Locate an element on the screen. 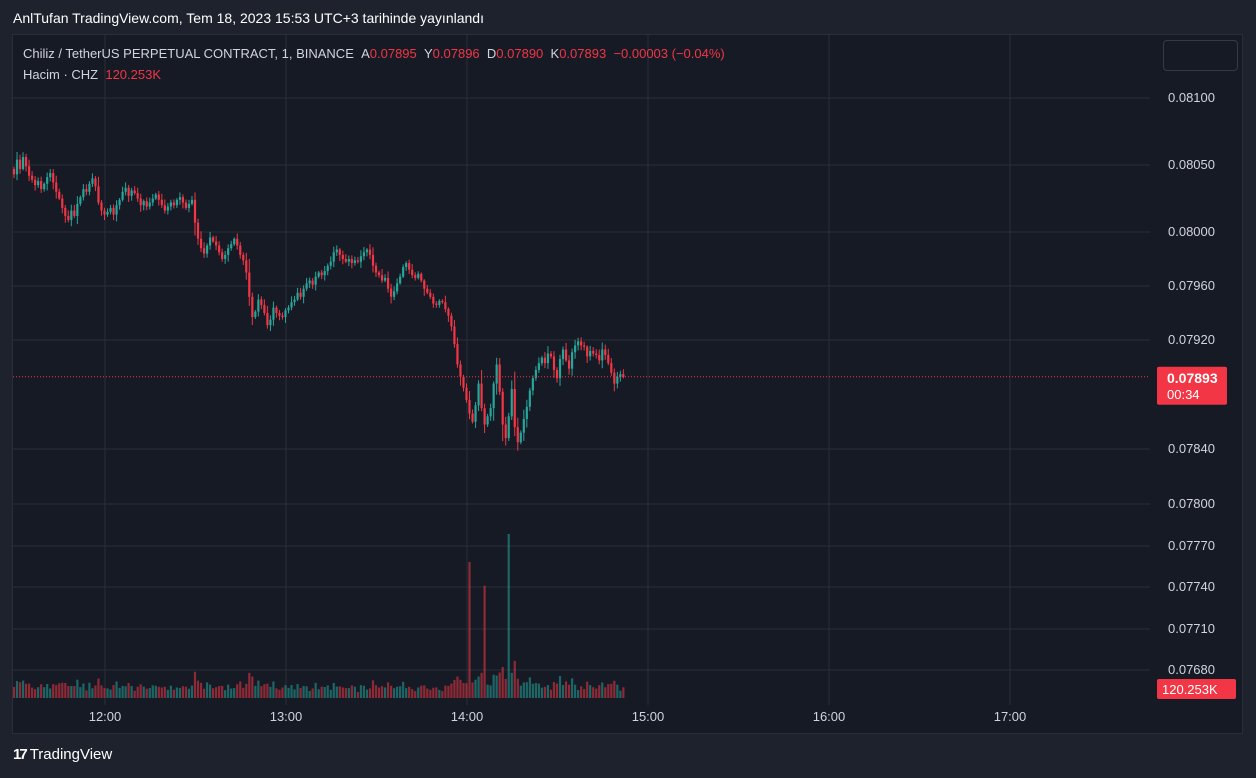  time-tick-label: 15:00 is located at coordinates (648, 716).